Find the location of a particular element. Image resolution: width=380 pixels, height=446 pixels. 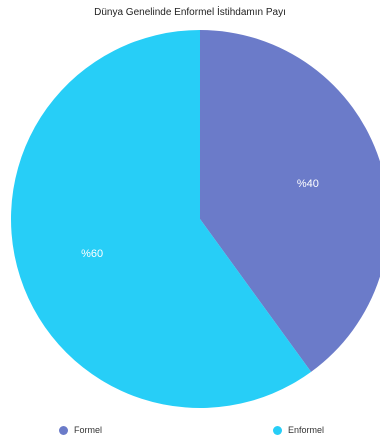

legend-label-enformel: Enformel is located at coordinates (306, 430).